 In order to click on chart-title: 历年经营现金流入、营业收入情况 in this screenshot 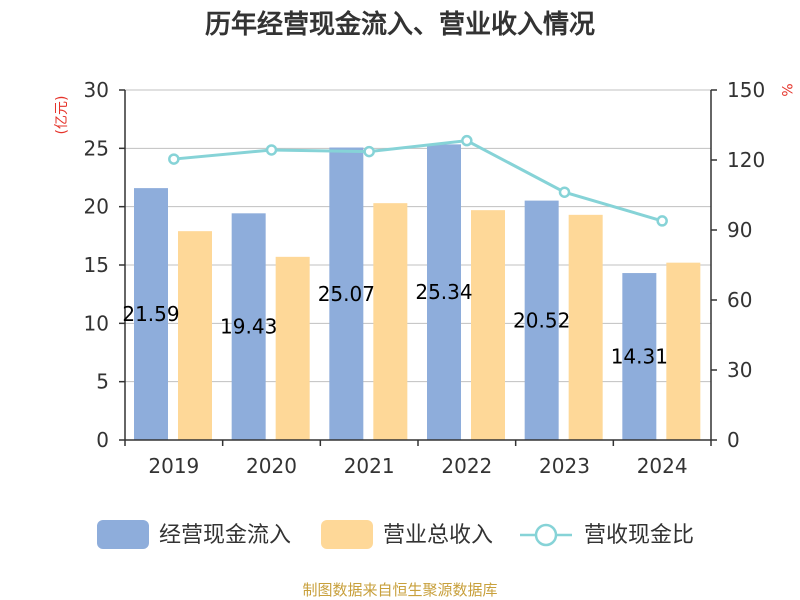, I will do `click(400, 24)`.